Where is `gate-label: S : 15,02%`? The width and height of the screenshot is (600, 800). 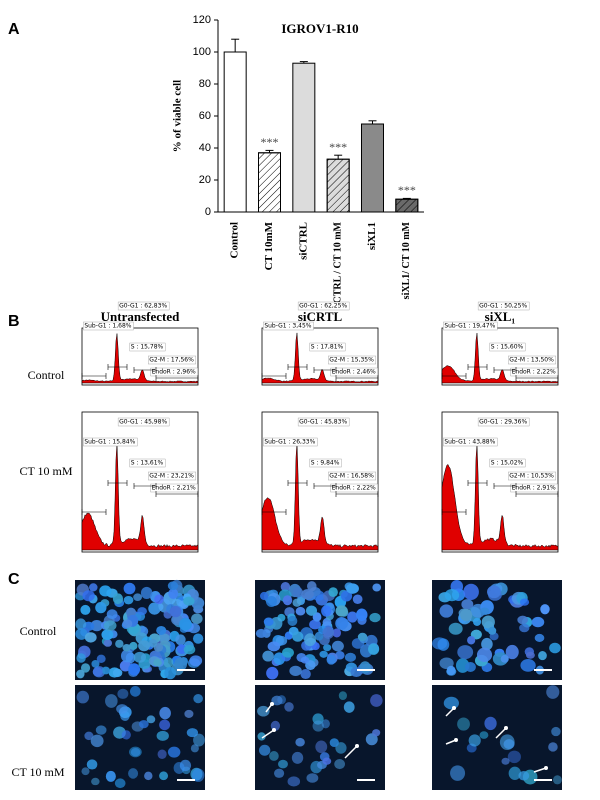
gate-label: S : 15,02% is located at coordinates (507, 463).